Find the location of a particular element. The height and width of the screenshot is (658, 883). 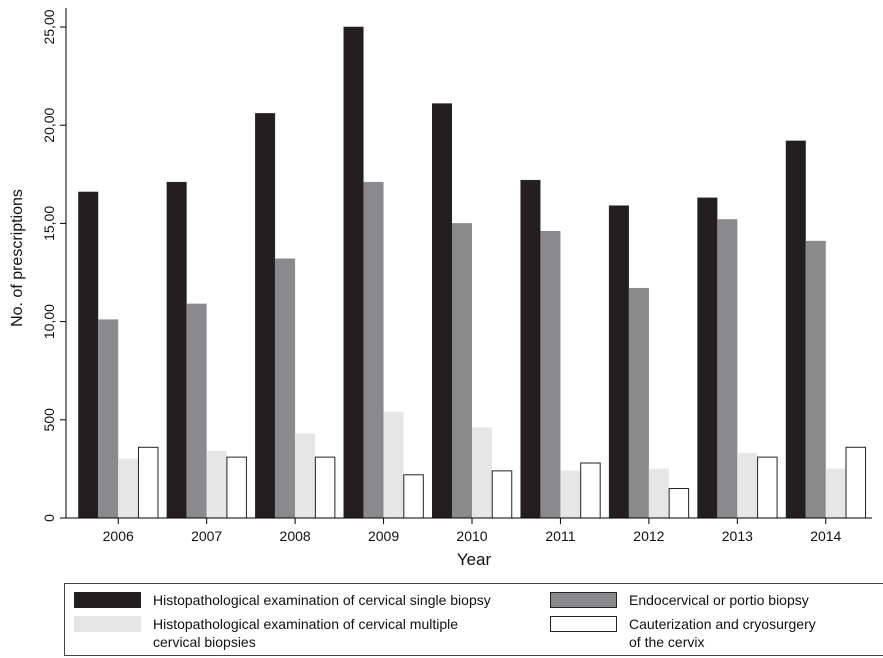

bar-series4-2006 is located at coordinates (148, 482).